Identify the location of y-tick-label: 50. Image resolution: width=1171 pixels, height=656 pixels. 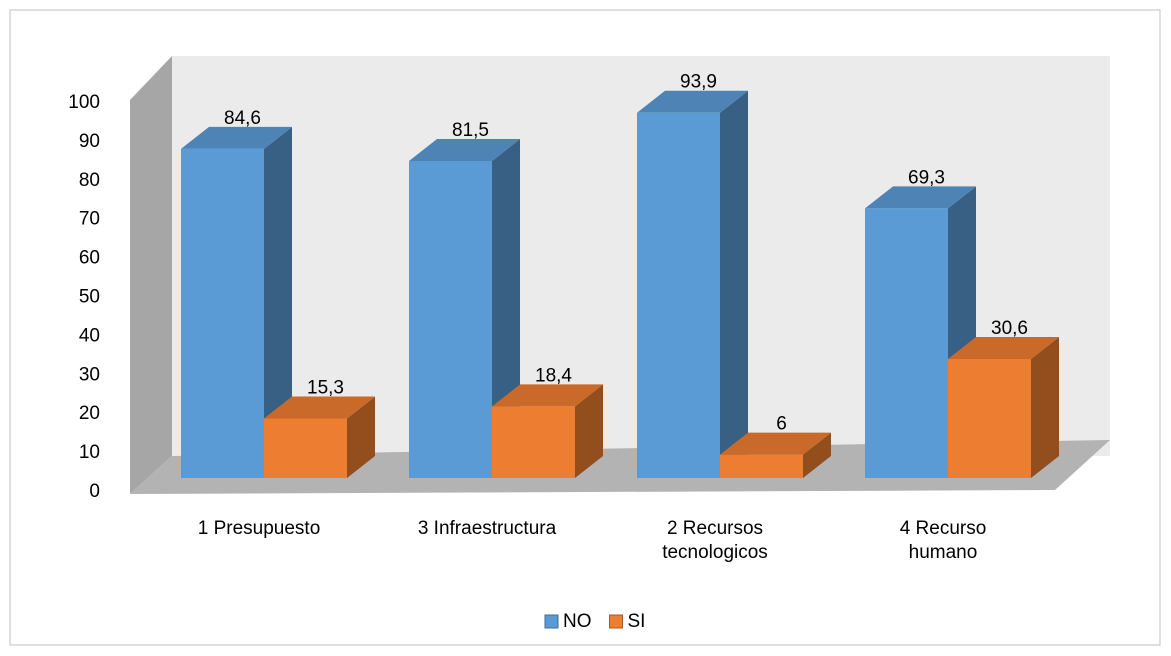
(89, 297).